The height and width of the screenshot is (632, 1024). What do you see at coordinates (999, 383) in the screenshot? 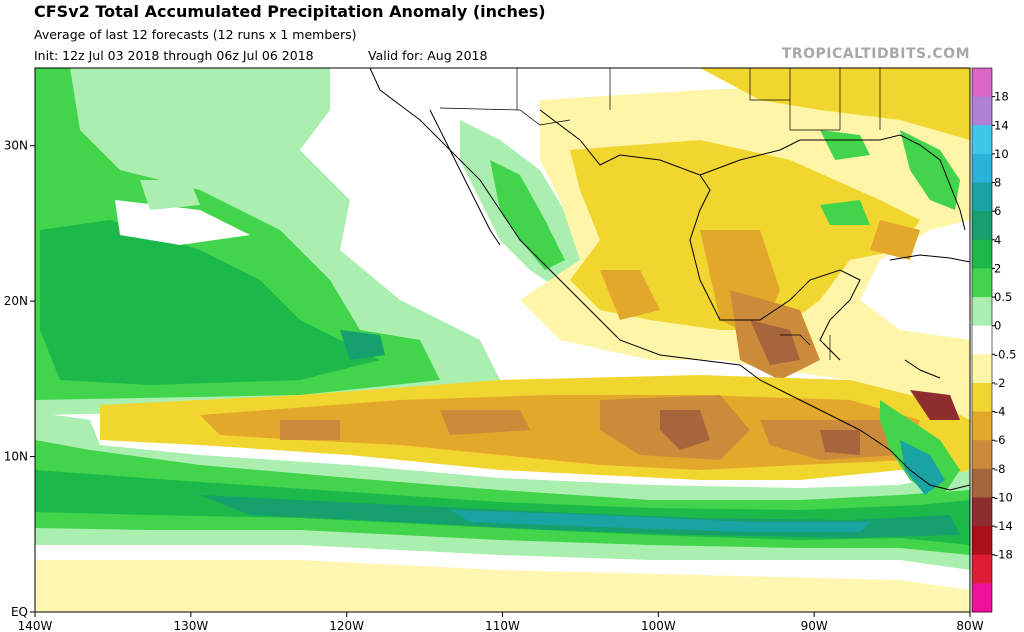
I see `colorbar-label: -2` at bounding box center [999, 383].